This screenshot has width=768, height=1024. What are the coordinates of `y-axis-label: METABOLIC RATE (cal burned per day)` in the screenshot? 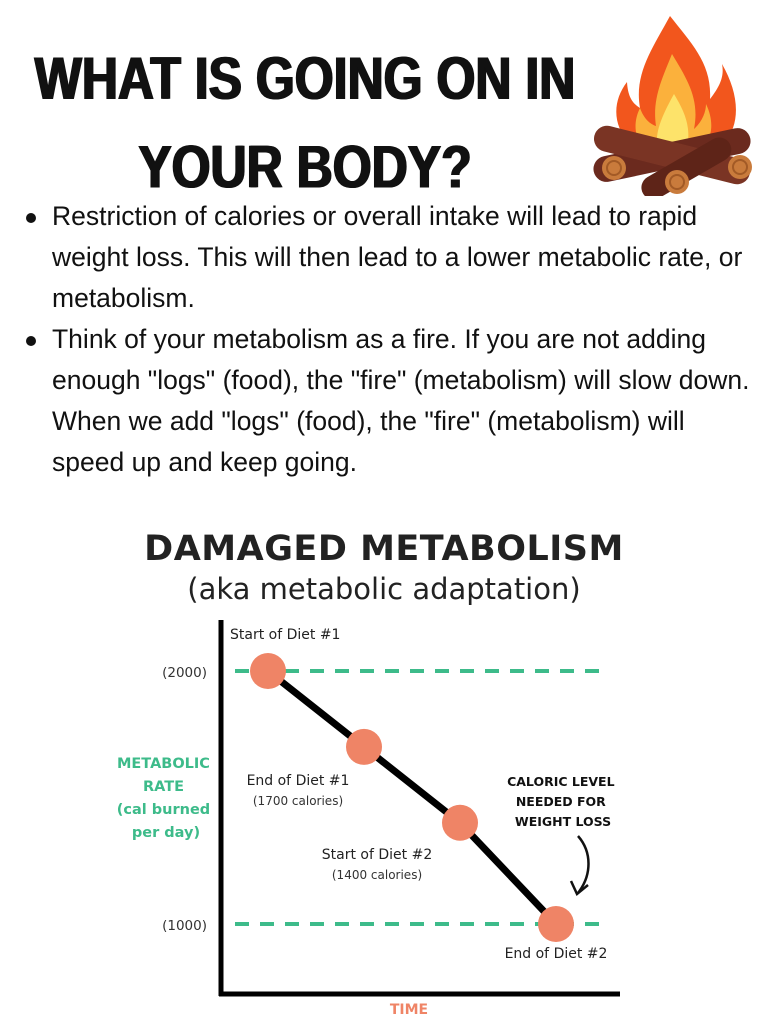 It's located at (166, 798).